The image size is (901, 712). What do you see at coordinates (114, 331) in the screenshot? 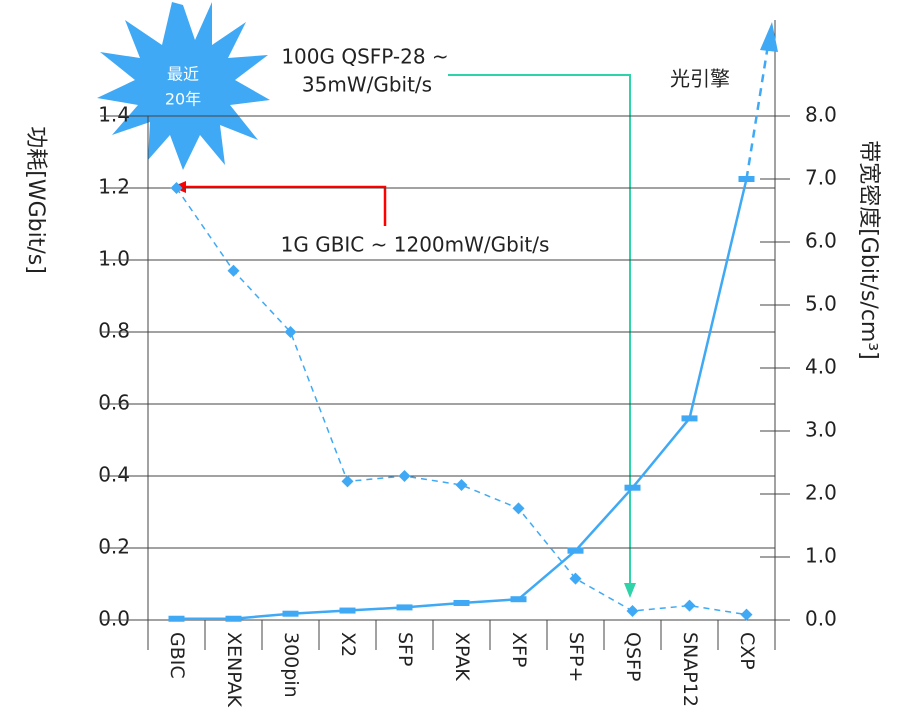
I see `y-tick-label: 0.8` at bounding box center [114, 331].